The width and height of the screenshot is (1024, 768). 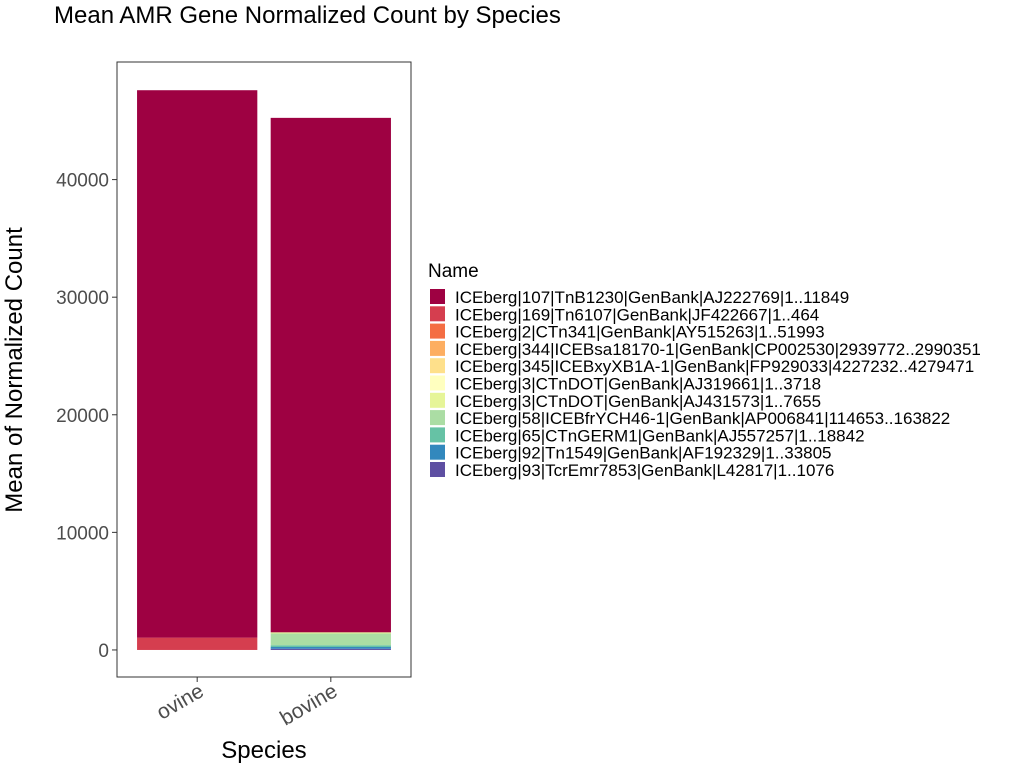 What do you see at coordinates (247, 703) in the screenshot?
I see `x-axis: ovine bovine` at bounding box center [247, 703].